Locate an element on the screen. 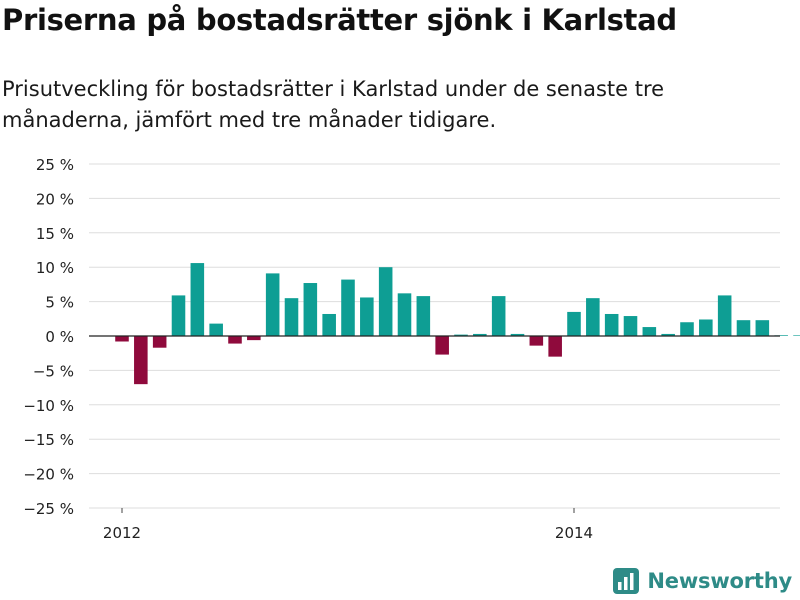 The image size is (800, 600). y-tick-label: −25 % is located at coordinates (48, 509).